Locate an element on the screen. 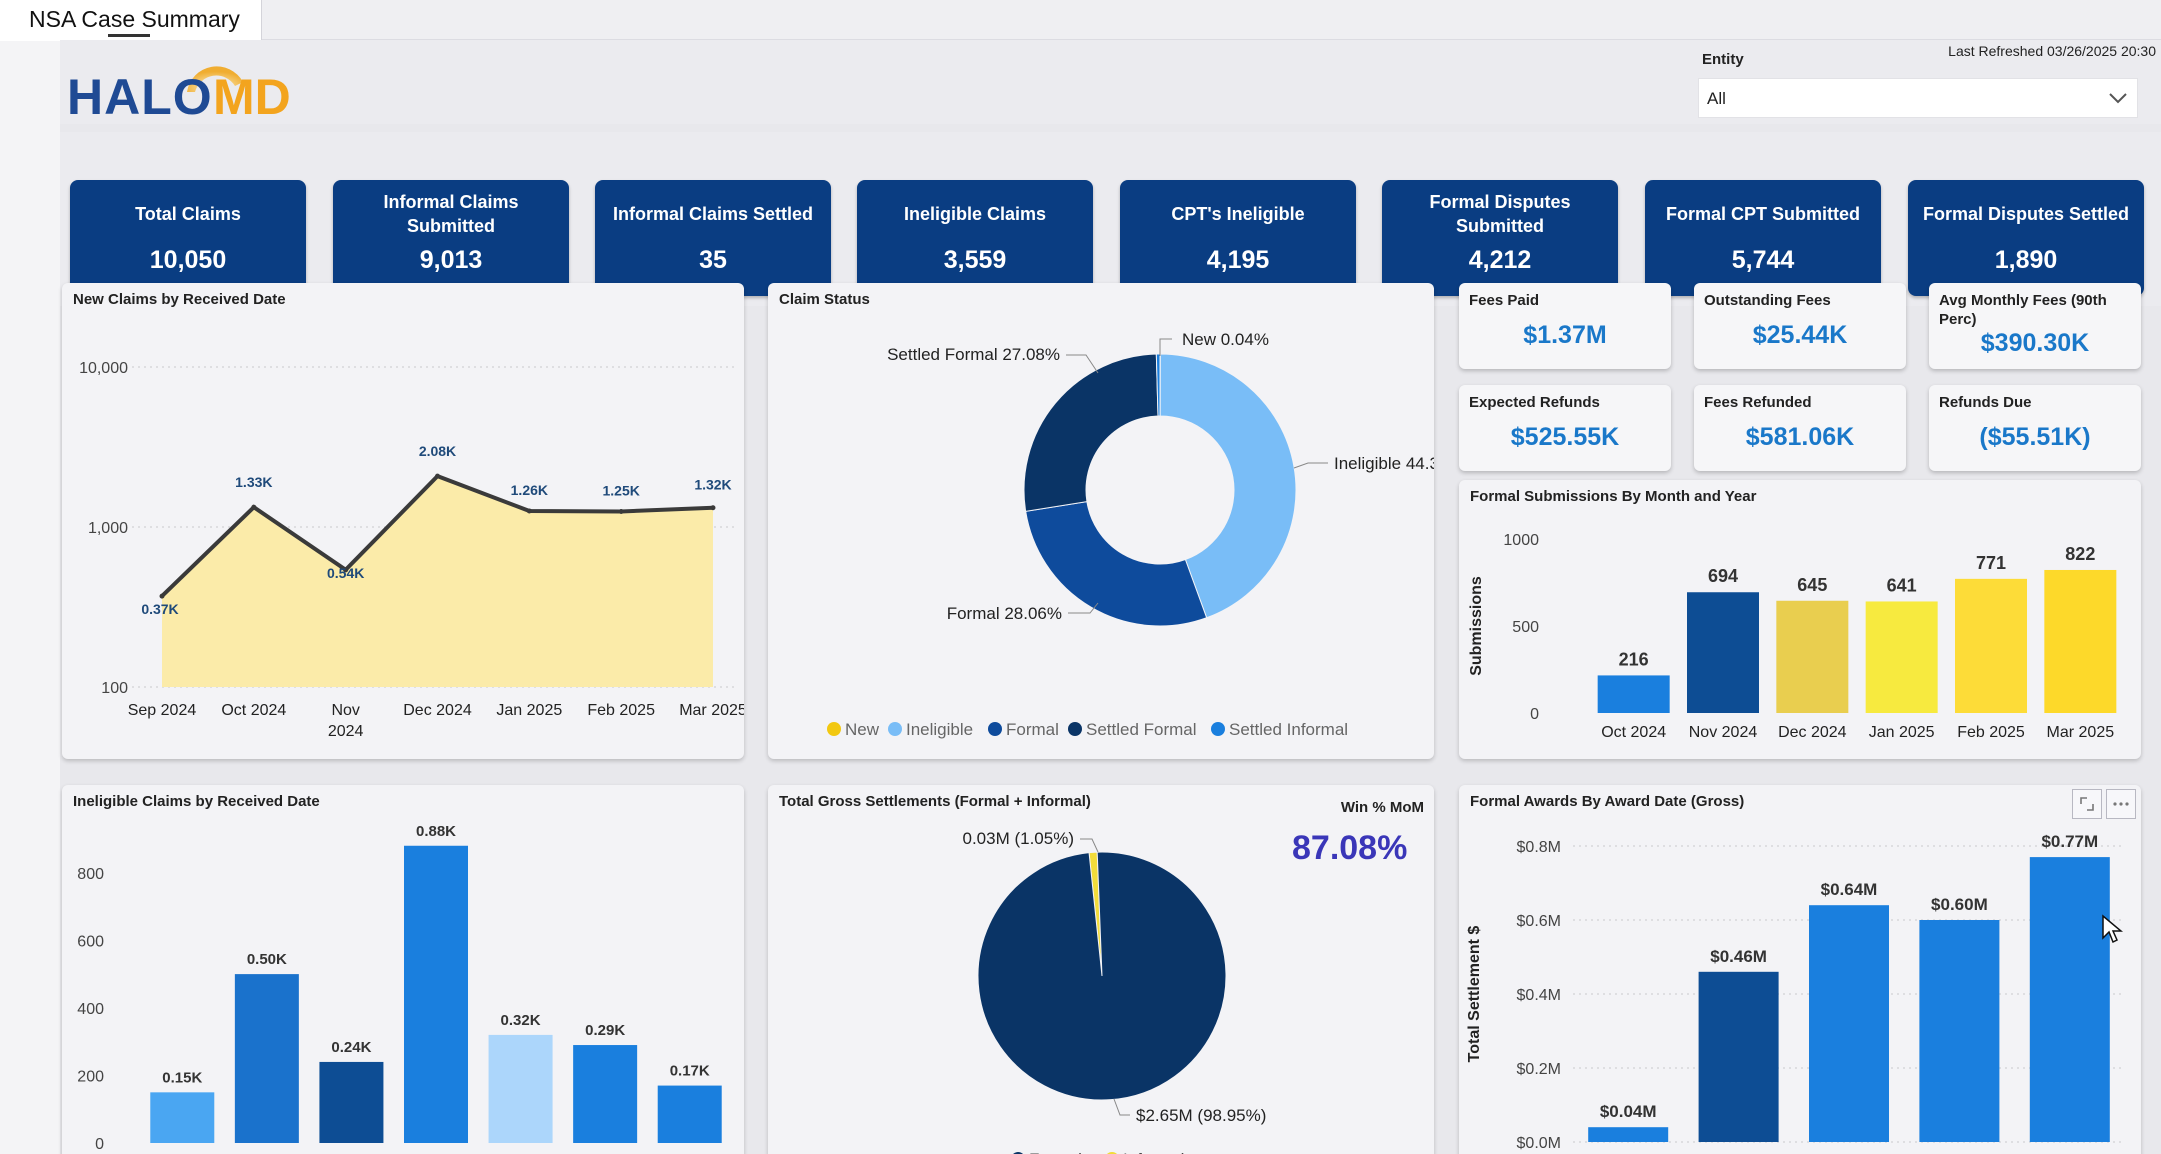 This screenshot has height=1154, width=2161. data-label: 0.50K is located at coordinates (267, 959).